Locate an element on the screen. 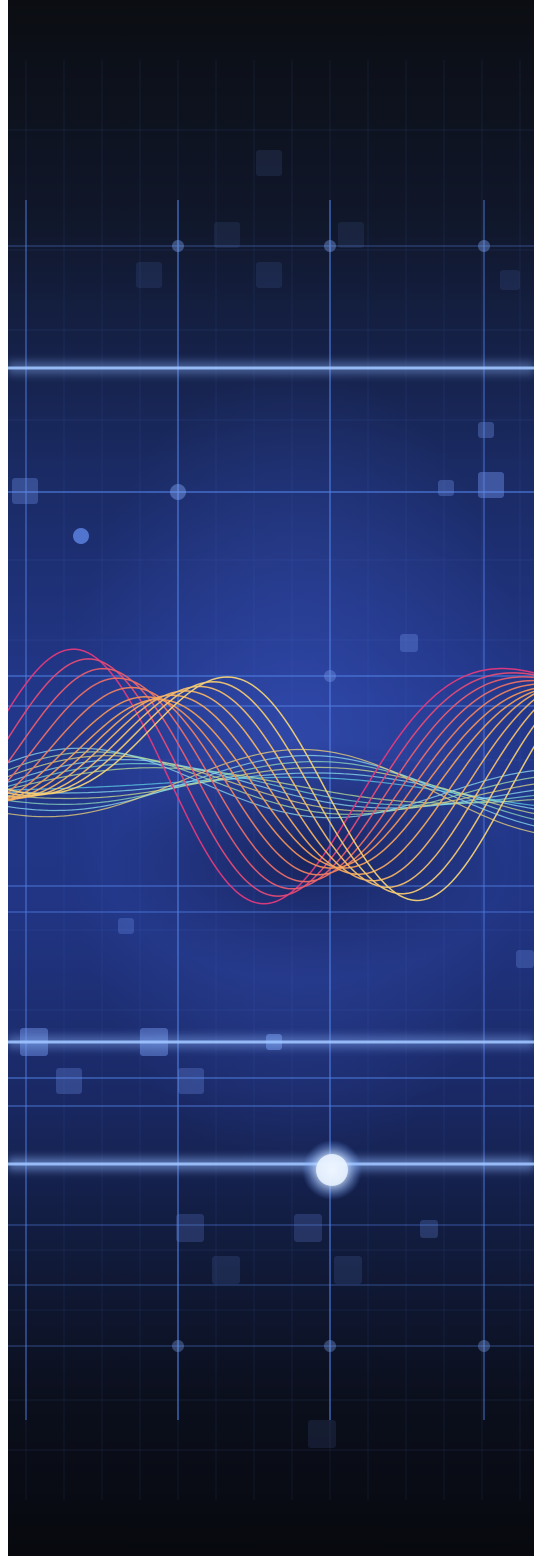  left-margin is located at coordinates (4, 778).